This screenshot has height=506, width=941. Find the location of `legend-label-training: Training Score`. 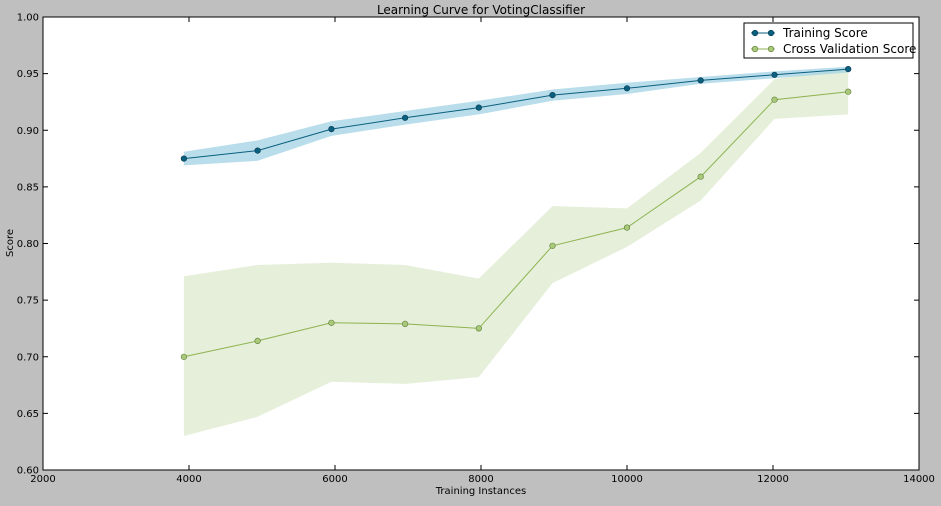

legend-label-training: Training Score is located at coordinates (825, 33).